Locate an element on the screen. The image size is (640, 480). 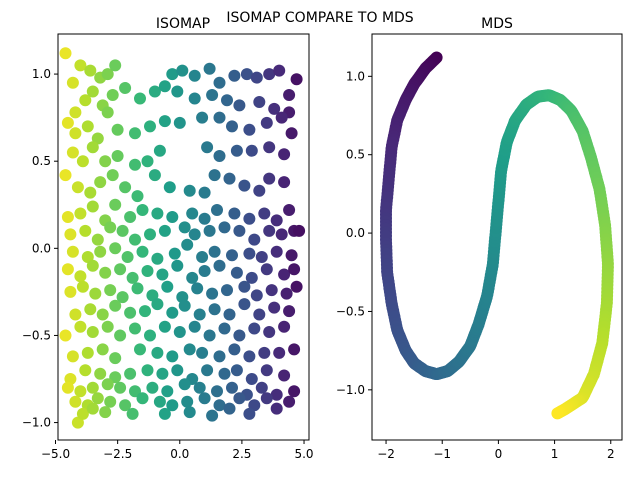
mds-ytick-label: 1.0 is located at coordinates (355, 76).